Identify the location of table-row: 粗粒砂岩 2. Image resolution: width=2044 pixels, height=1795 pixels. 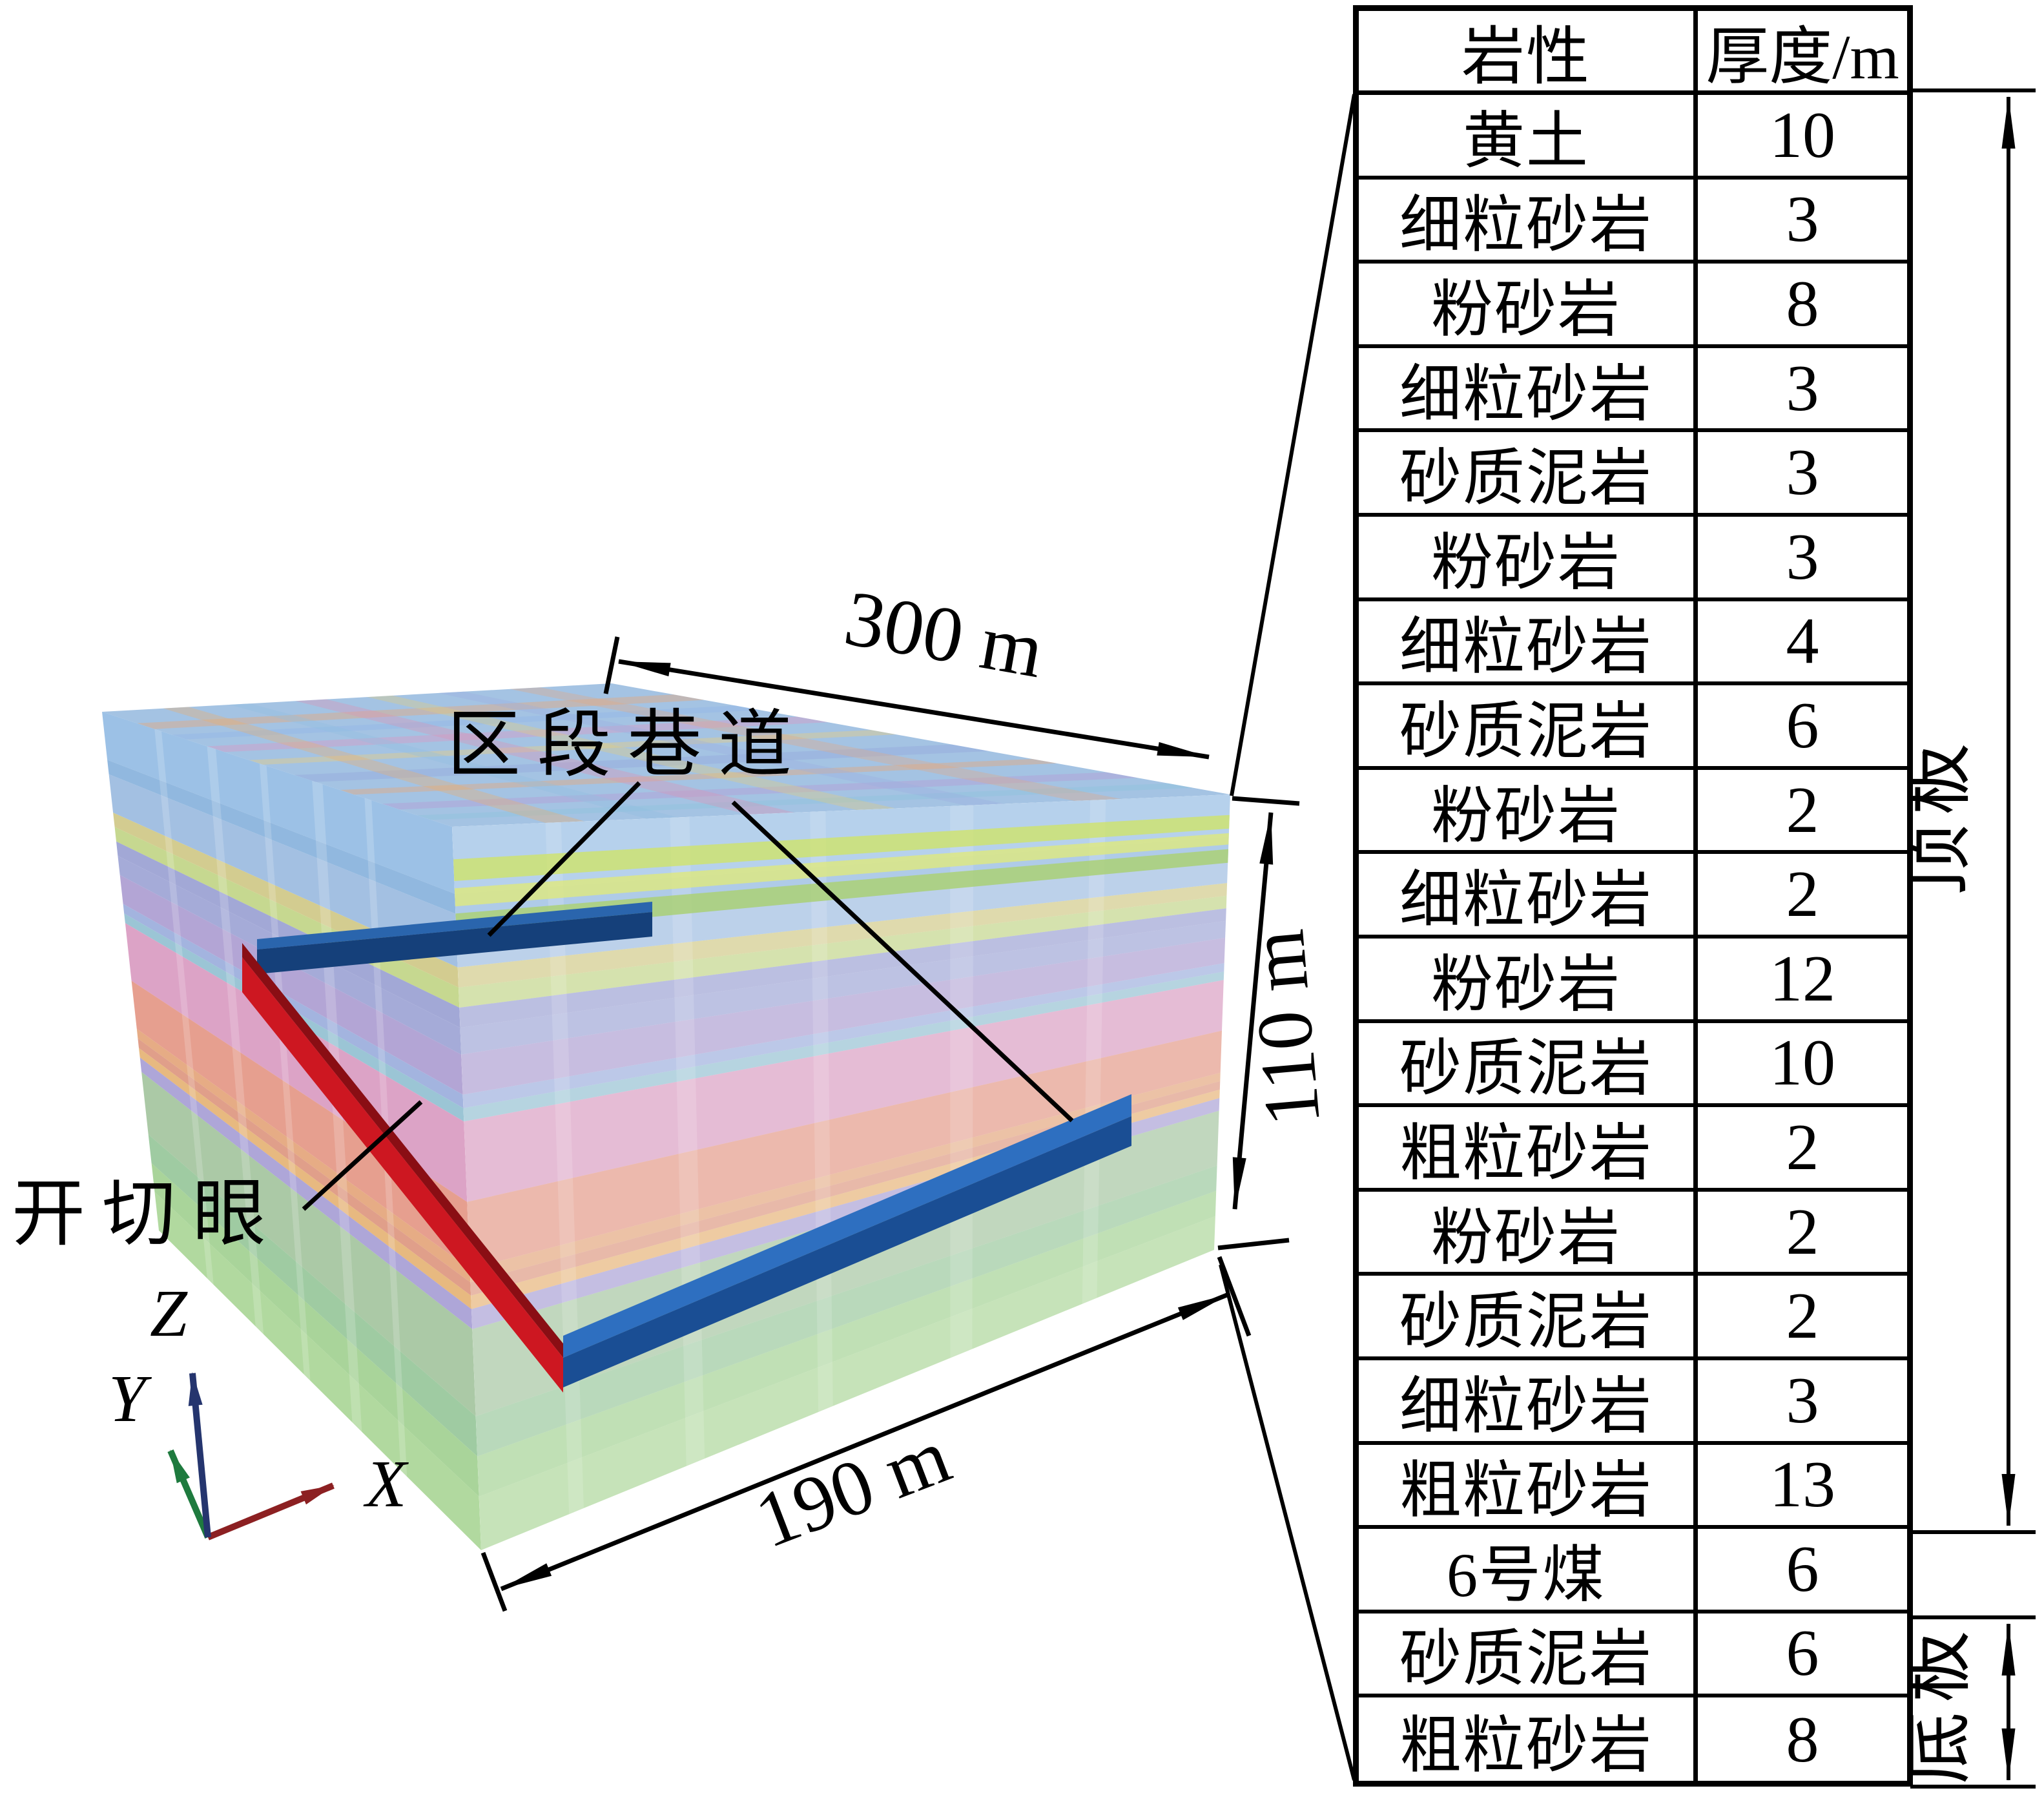
(1633, 1149).